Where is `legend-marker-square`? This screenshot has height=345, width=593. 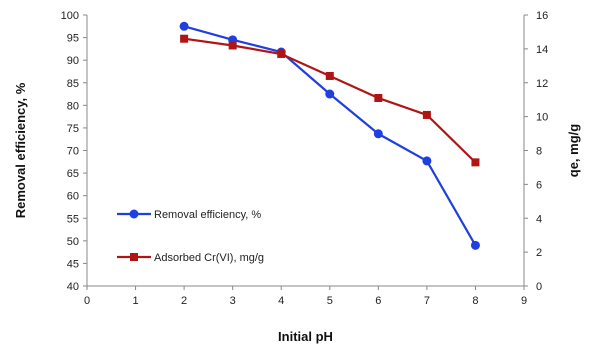
legend-marker-square is located at coordinates (134, 257).